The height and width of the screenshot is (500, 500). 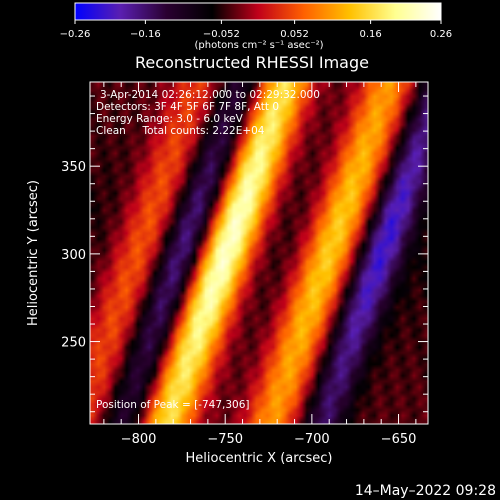 I want to click on colorbar-unit-label: (photons cm⁻² s⁻¹ asec⁻²), so click(x=258, y=45).